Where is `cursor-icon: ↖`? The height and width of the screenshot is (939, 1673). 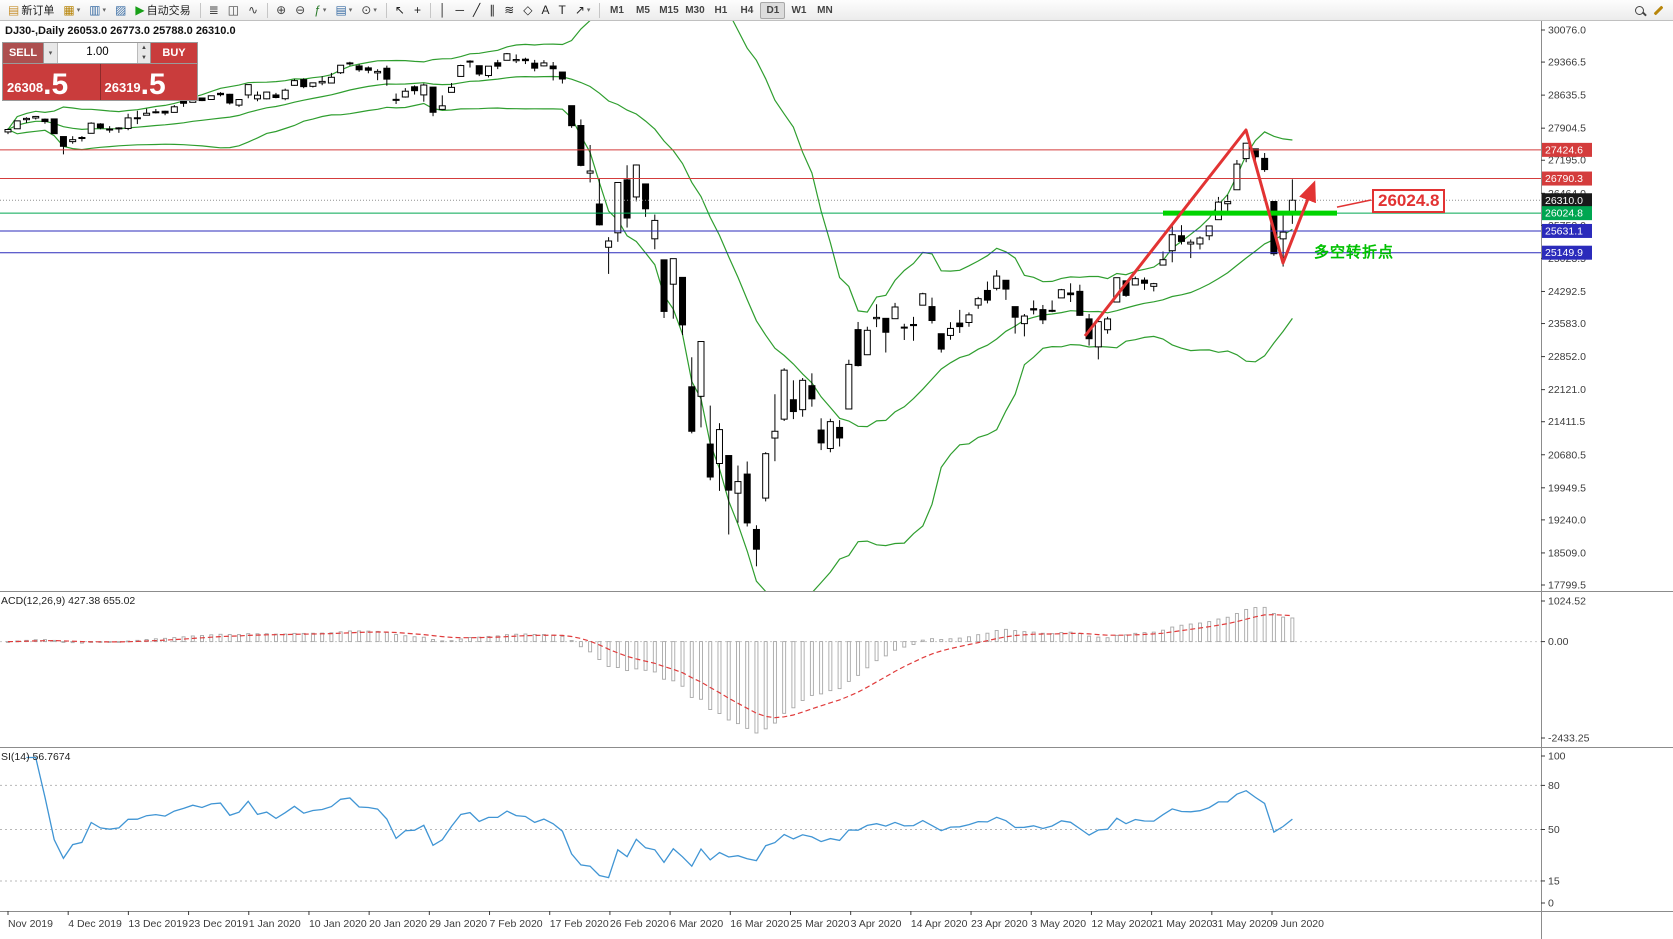 cursor-icon: ↖ is located at coordinates (399, 10).